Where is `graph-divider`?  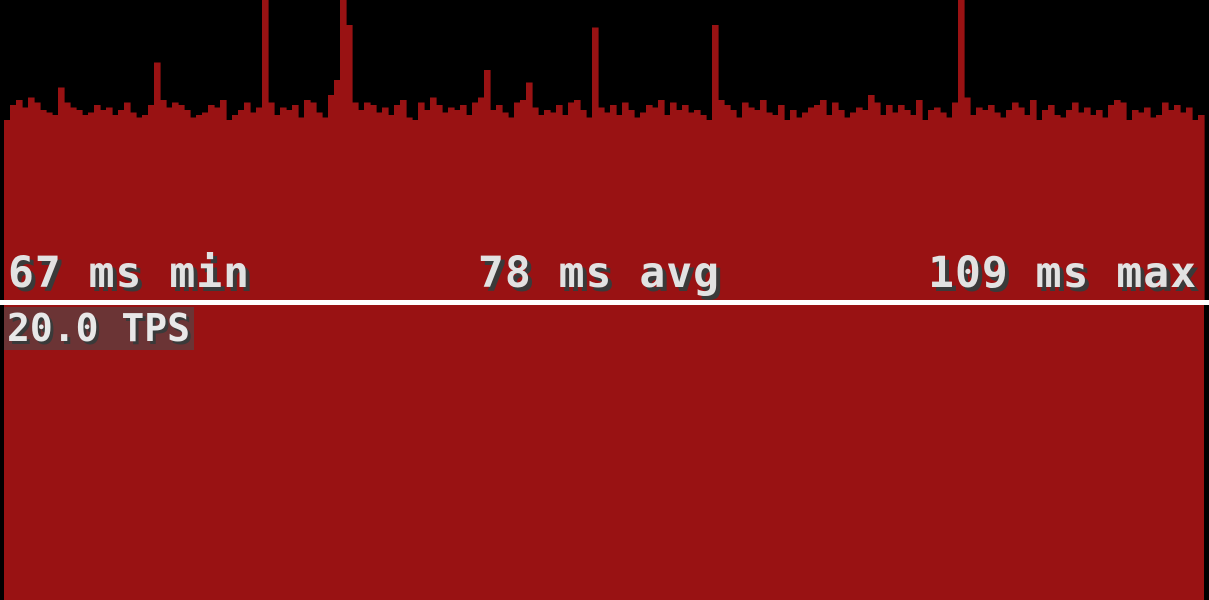 graph-divider is located at coordinates (604, 302).